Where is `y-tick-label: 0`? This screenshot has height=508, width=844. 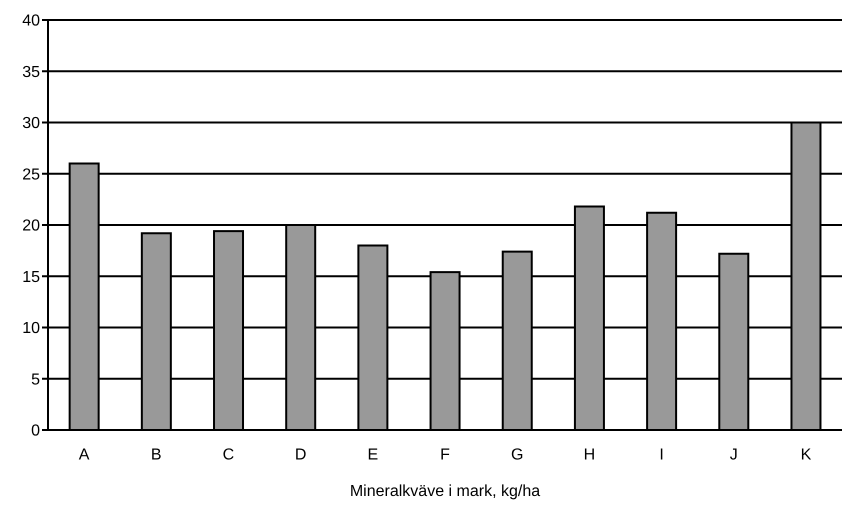 y-tick-label: 0 is located at coordinates (35, 431).